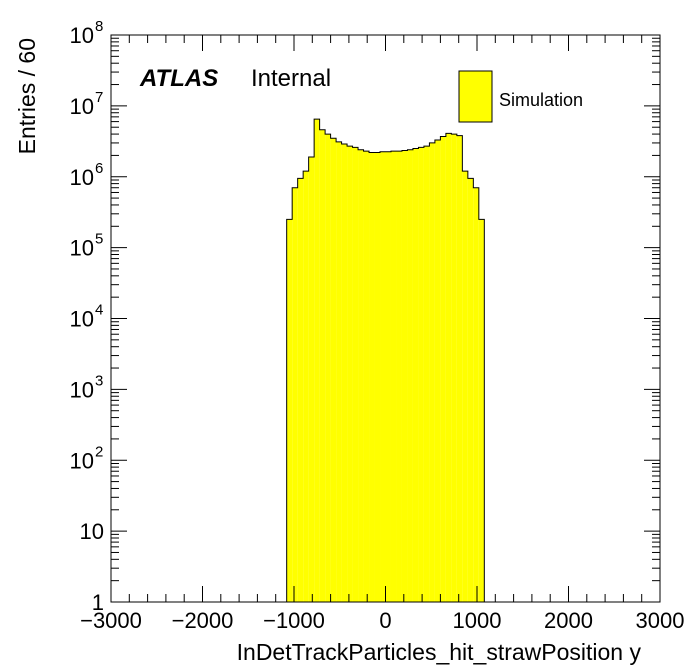 Image resolution: width=696 pixels, height=672 pixels. Describe the element at coordinates (98, 602) in the screenshot. I see `y-tick-label: 1` at that location.